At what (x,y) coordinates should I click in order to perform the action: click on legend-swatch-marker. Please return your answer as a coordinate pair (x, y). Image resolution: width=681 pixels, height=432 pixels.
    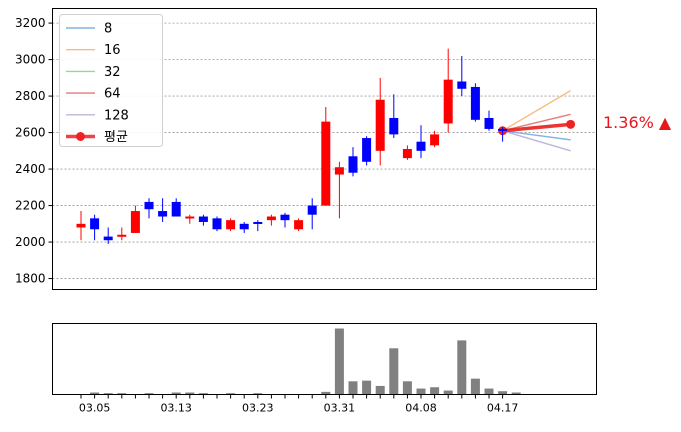
    Looking at the image, I should click on (80, 136).